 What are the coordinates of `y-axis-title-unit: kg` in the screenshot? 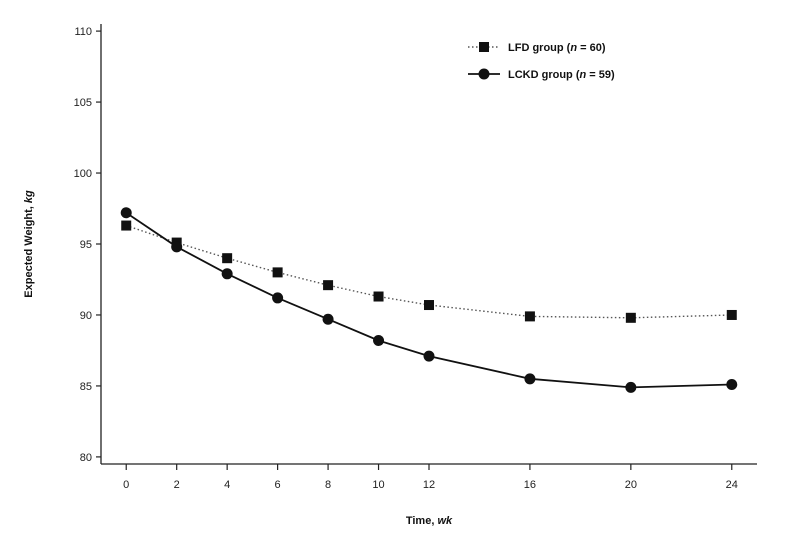 It's located at (29, 196).